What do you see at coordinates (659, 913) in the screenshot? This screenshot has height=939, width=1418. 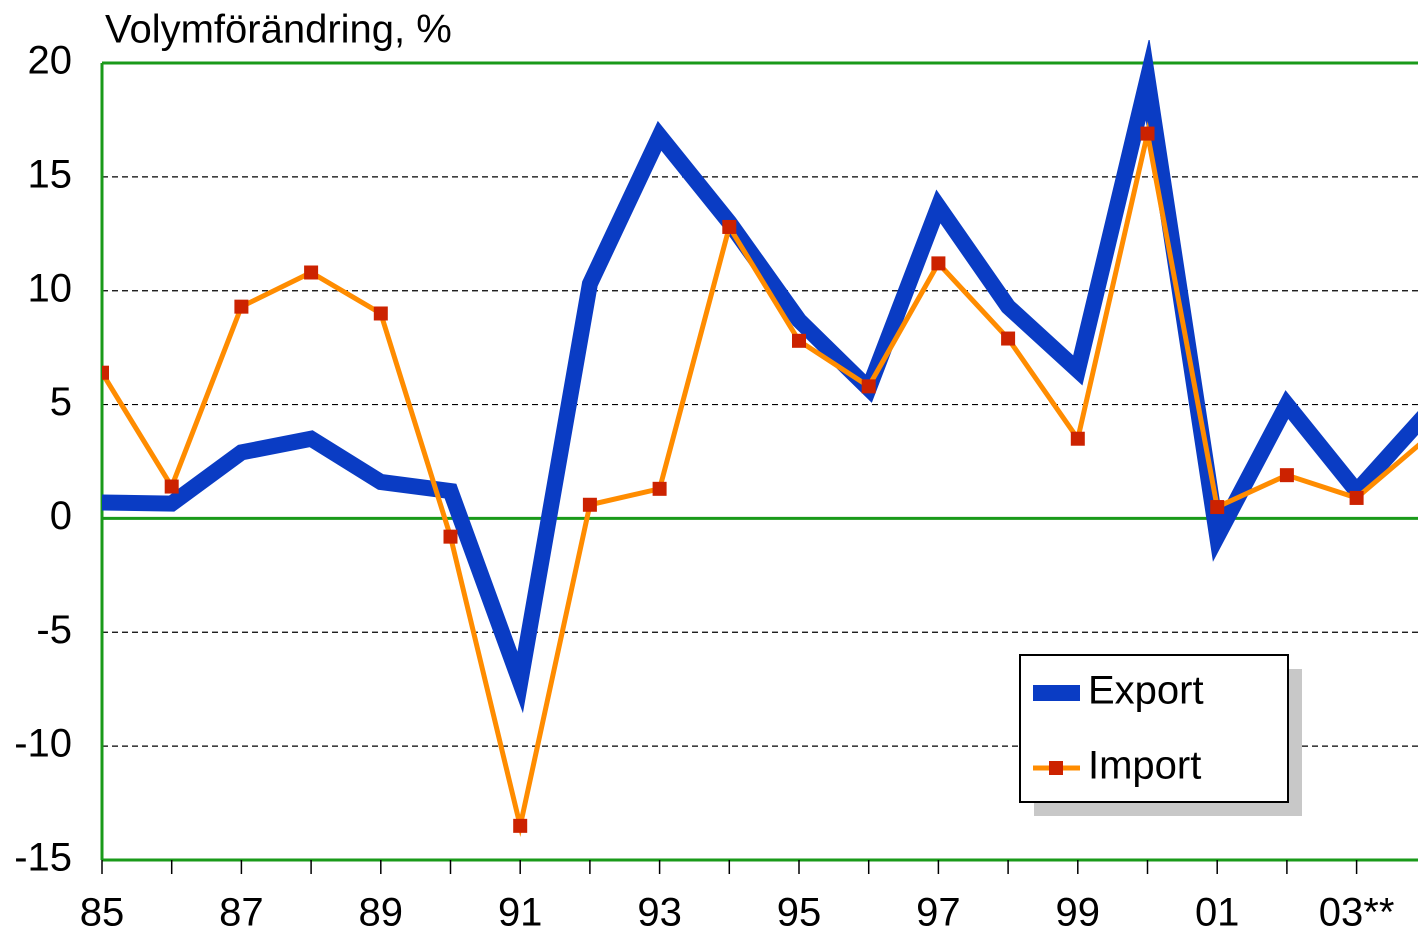 I see `x-tick-label: 93` at bounding box center [659, 913].